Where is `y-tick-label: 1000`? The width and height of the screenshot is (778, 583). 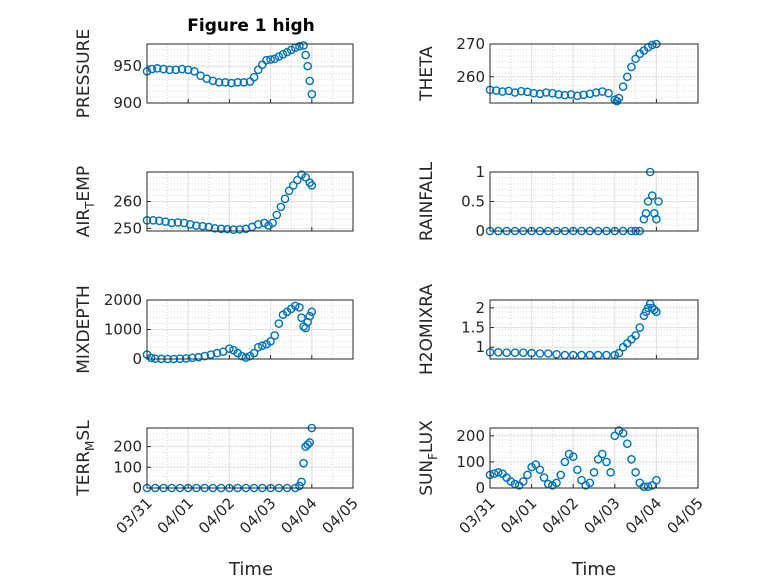
y-tick-label: 1000 is located at coordinates (123, 330).